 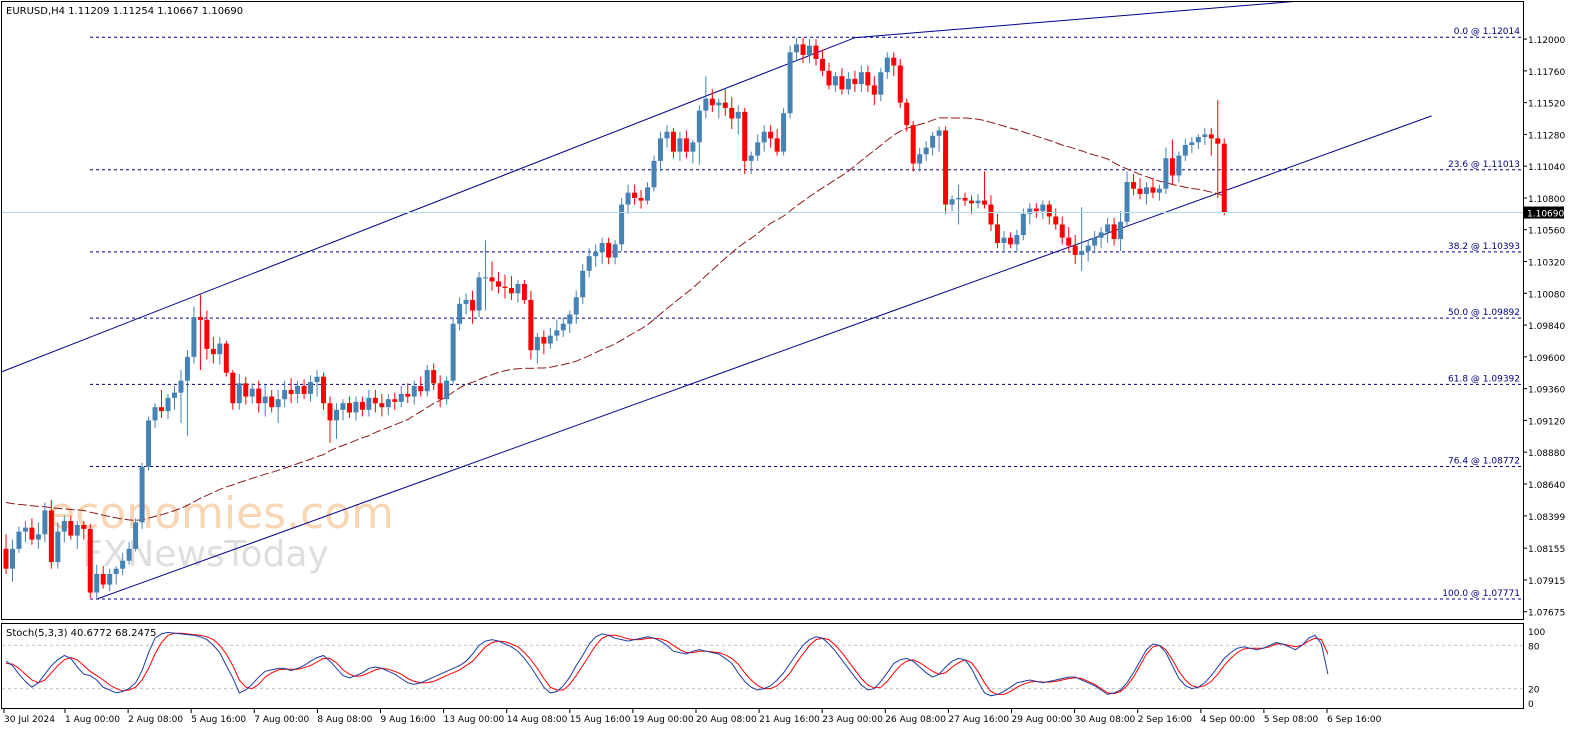 What do you see at coordinates (281, 720) in the screenshot?
I see `x-tick-label: 7 Aug 00:00` at bounding box center [281, 720].